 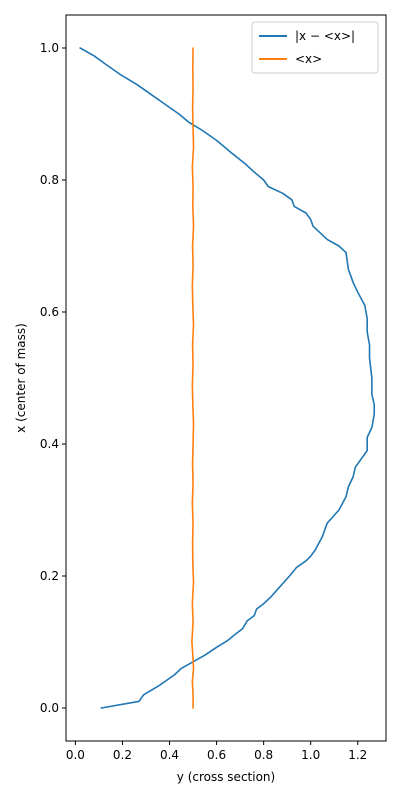 What do you see at coordinates (310, 755) in the screenshot?
I see `x-tick-label: 1.0` at bounding box center [310, 755].